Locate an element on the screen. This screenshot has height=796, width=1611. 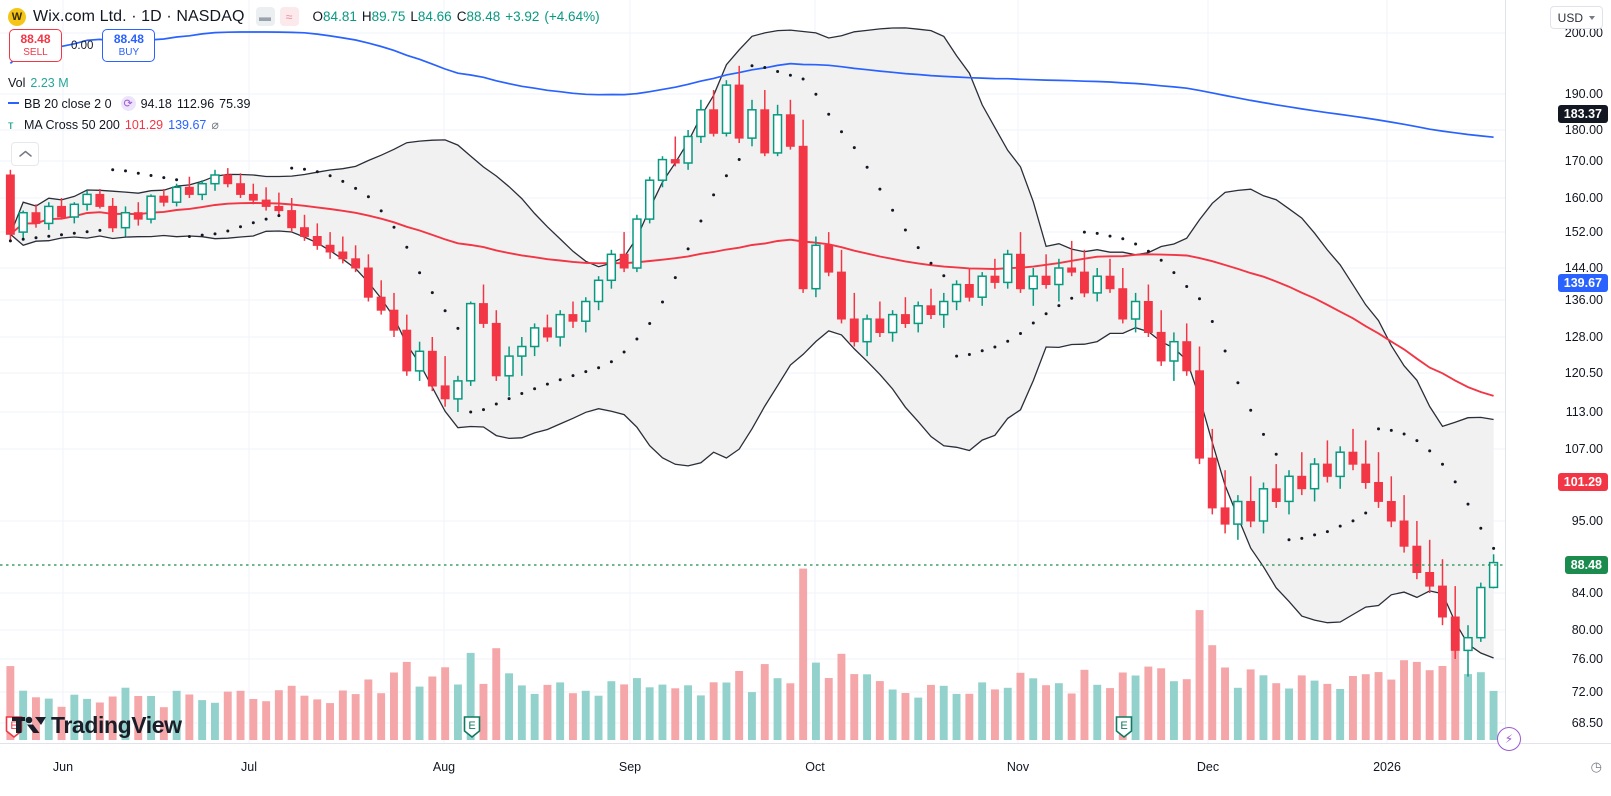
symbol-logo: W is located at coordinates (17, 16).